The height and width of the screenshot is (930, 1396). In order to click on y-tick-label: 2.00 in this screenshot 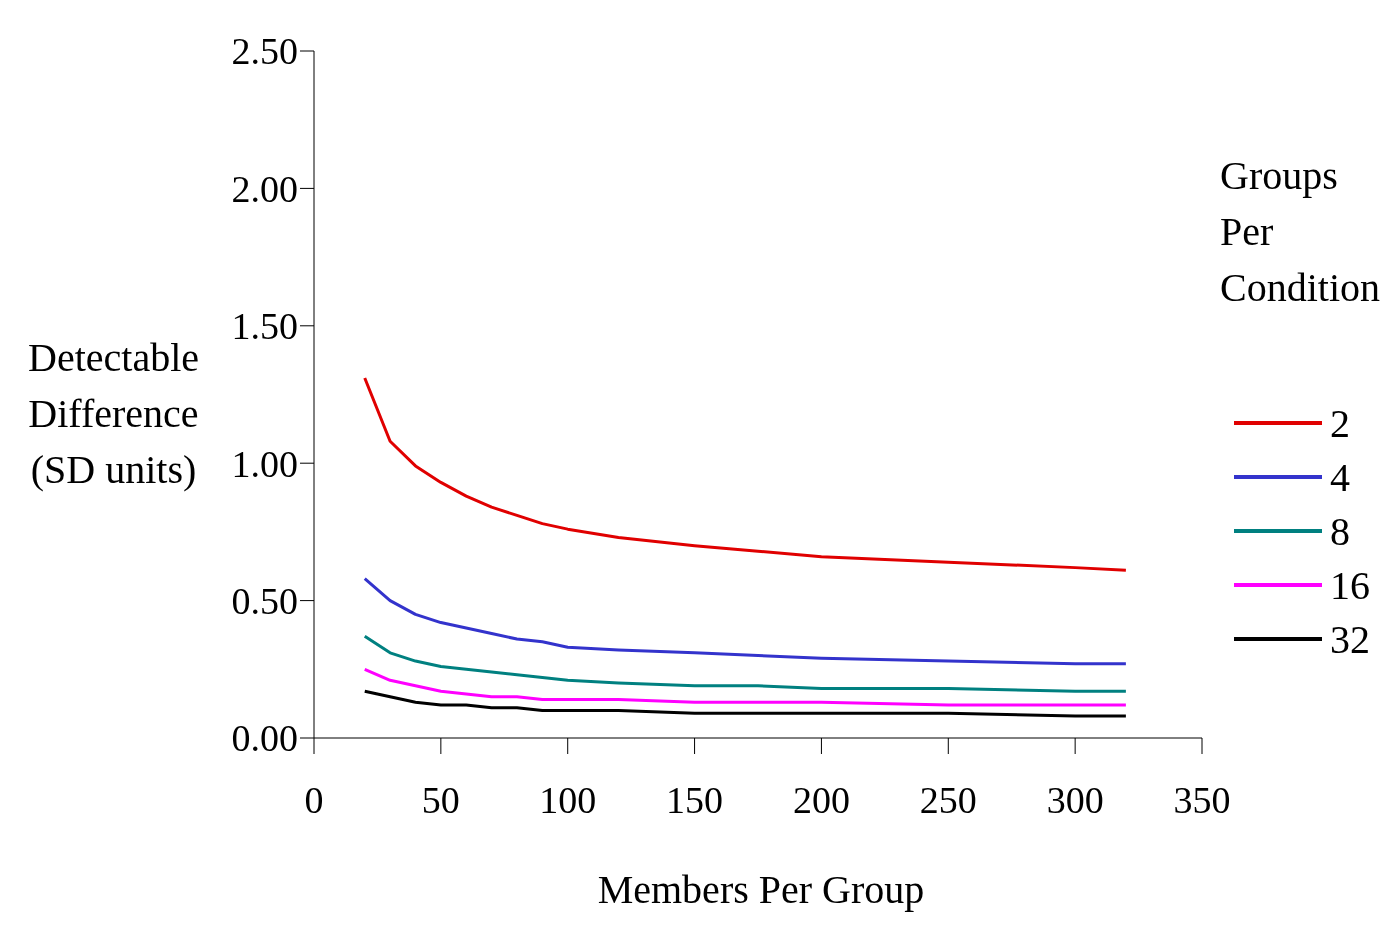, I will do `click(264, 188)`.